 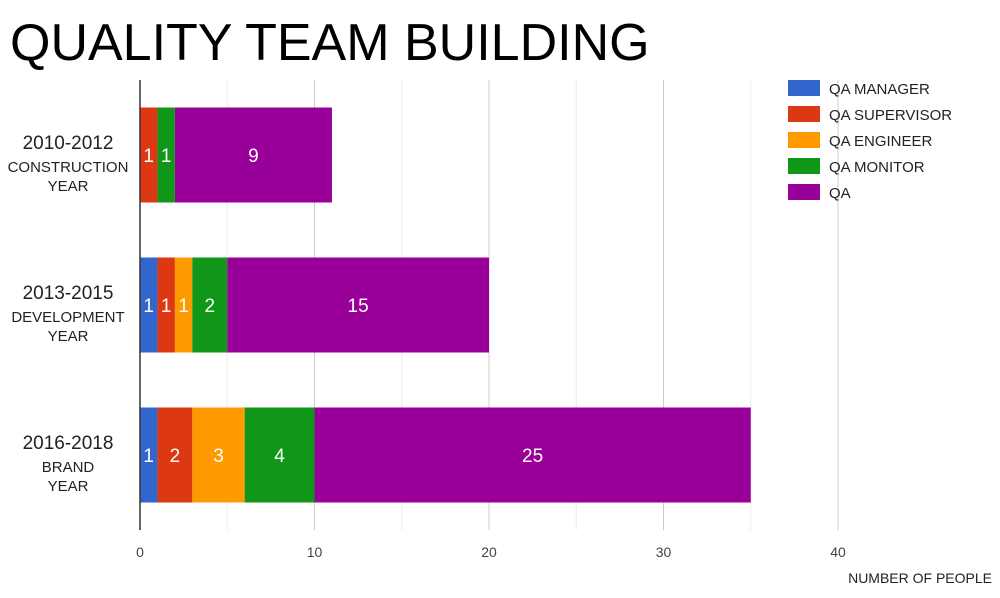 I want to click on category-name-label: CONSTRUCTION YEAR, so click(x=68, y=177).